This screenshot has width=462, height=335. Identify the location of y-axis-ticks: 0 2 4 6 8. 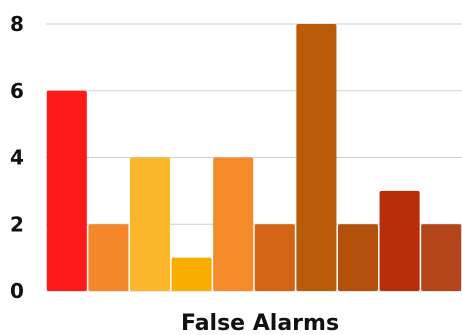
(17, 157).